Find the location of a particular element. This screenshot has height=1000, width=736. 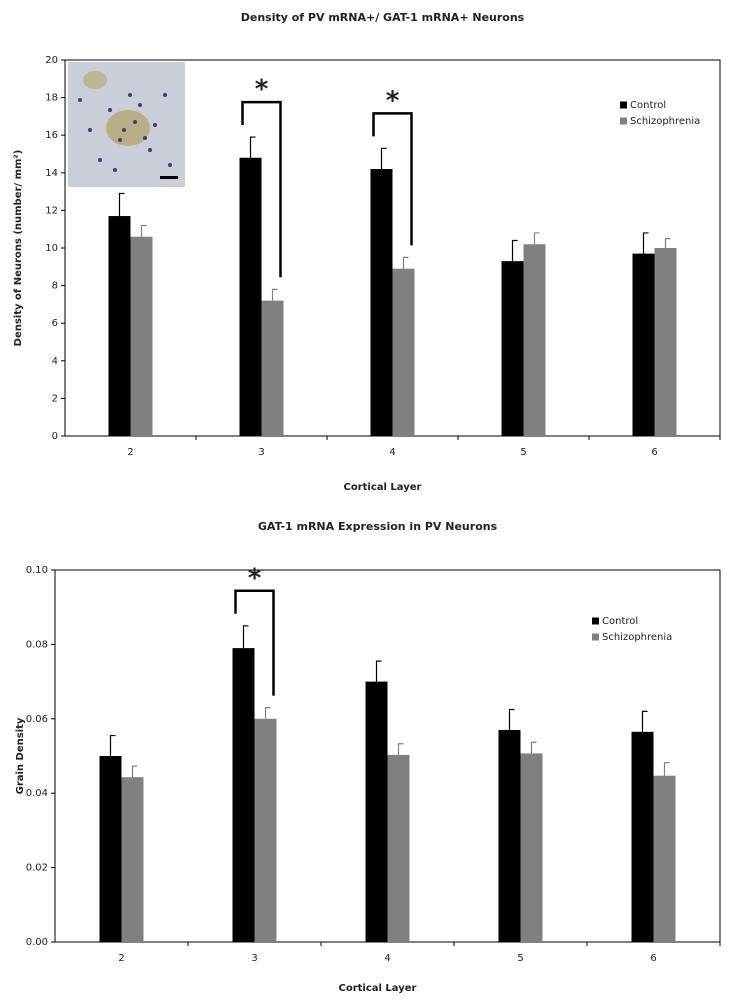

y-tick-label: 6 is located at coordinates (55, 323).